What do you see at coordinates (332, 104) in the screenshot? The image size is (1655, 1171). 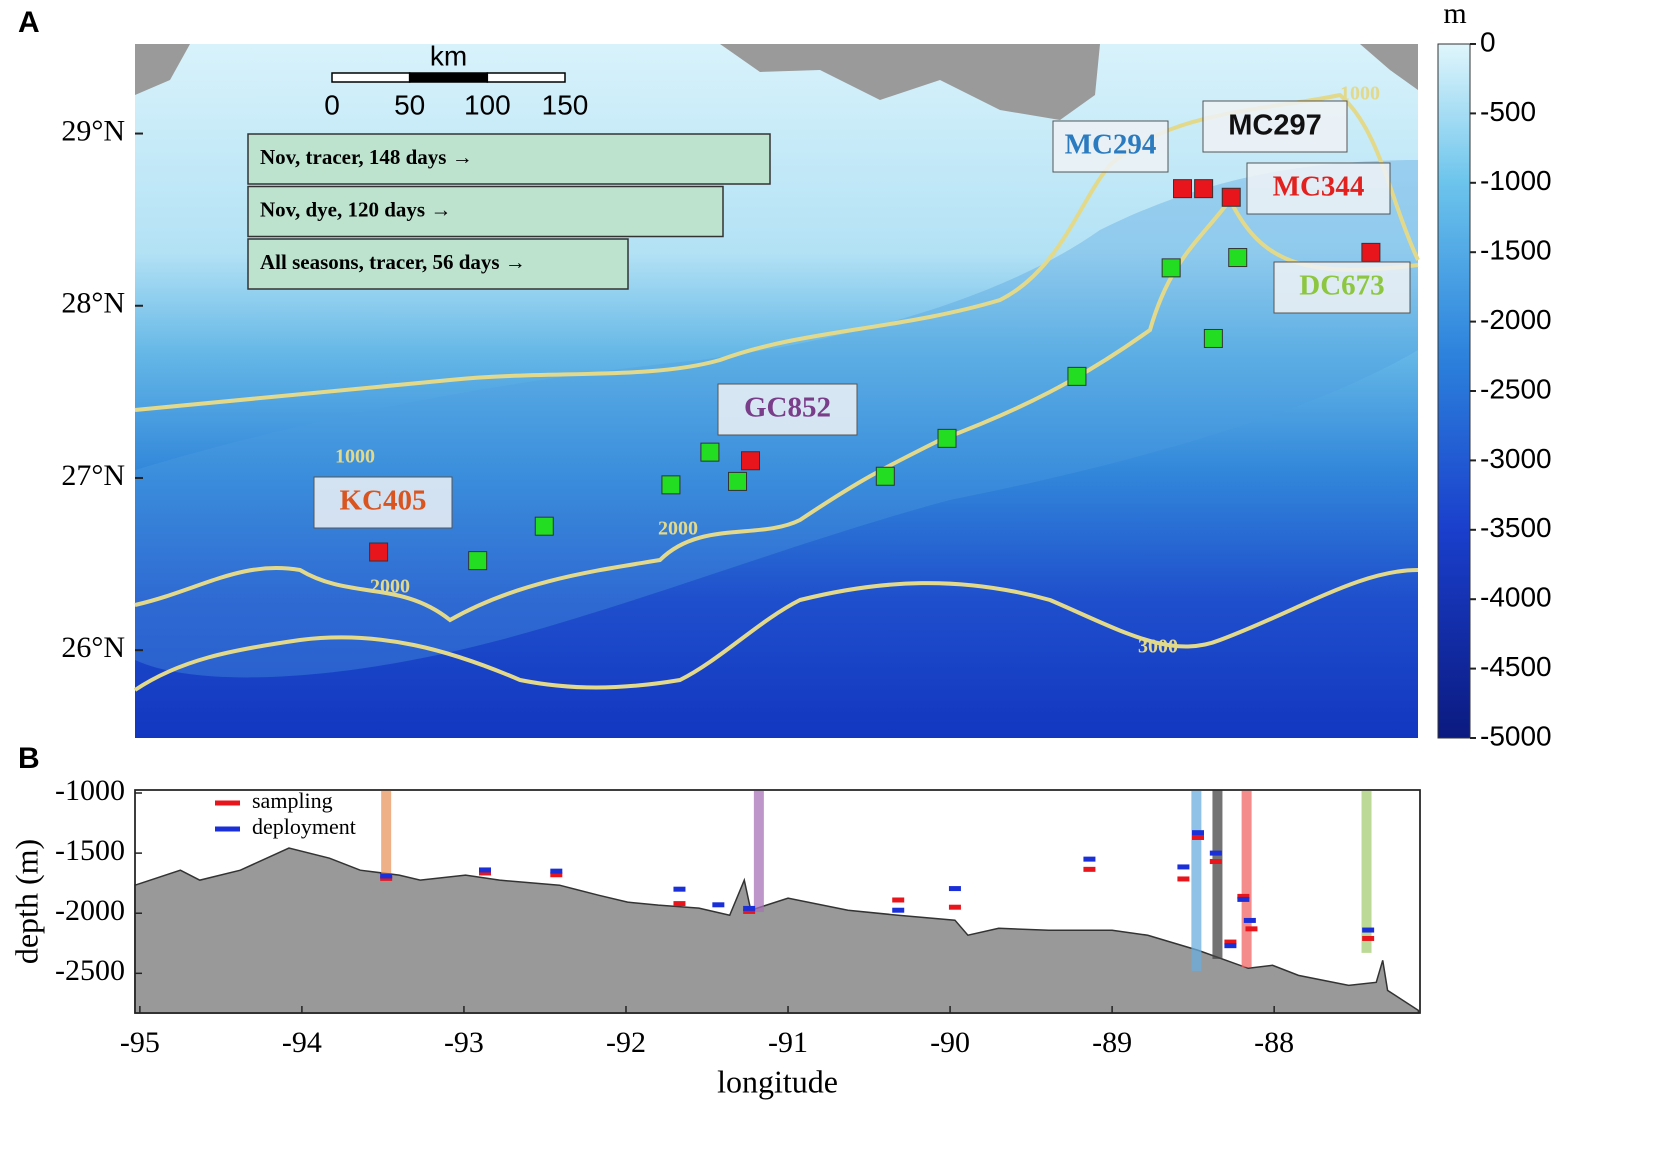 I see `scale-tick-label: 0` at bounding box center [332, 104].